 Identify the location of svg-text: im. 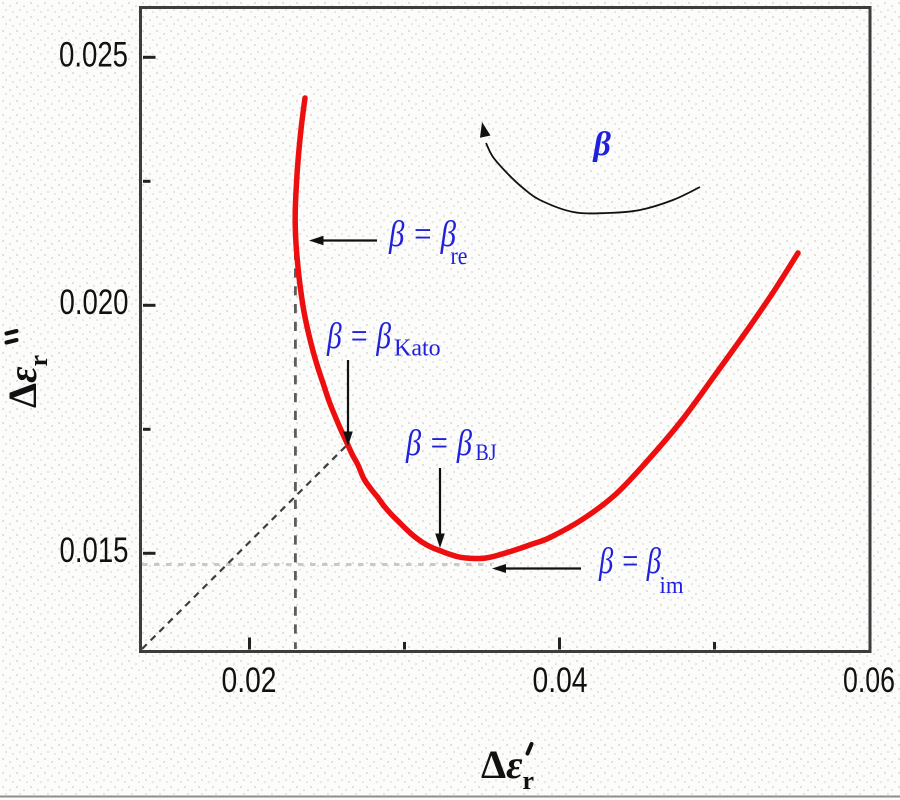
(672, 586).